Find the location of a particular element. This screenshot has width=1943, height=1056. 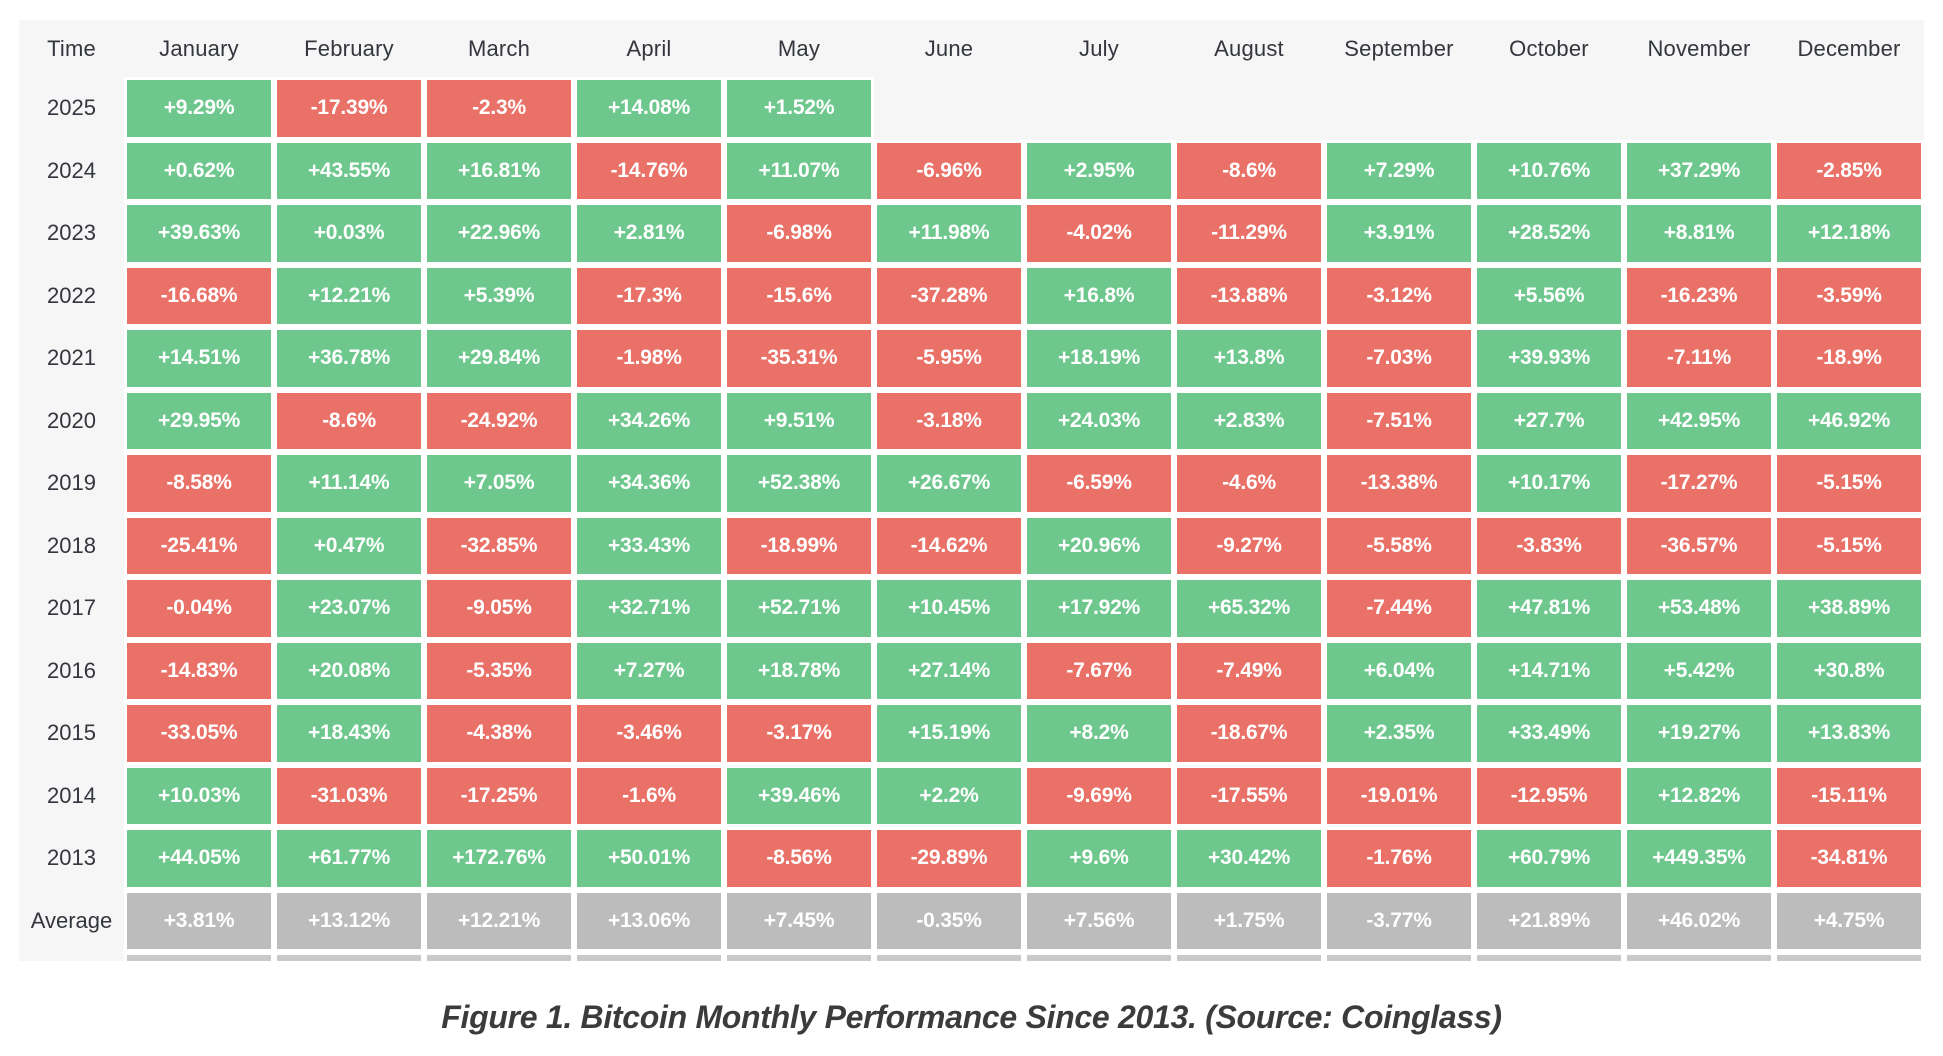

value-cell: +38.89% is located at coordinates (1849, 608).